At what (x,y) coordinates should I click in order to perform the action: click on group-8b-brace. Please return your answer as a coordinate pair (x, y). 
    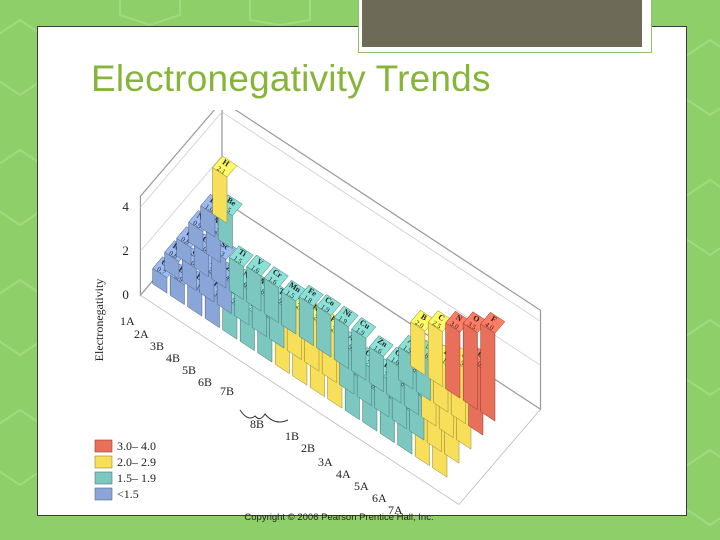
    Looking at the image, I should click on (264, 416).